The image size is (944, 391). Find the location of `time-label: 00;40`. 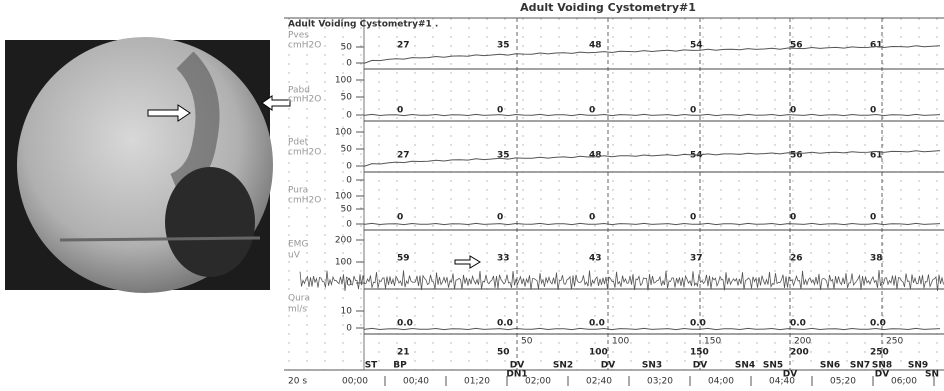

time-label: 00;40 is located at coordinates (416, 382).